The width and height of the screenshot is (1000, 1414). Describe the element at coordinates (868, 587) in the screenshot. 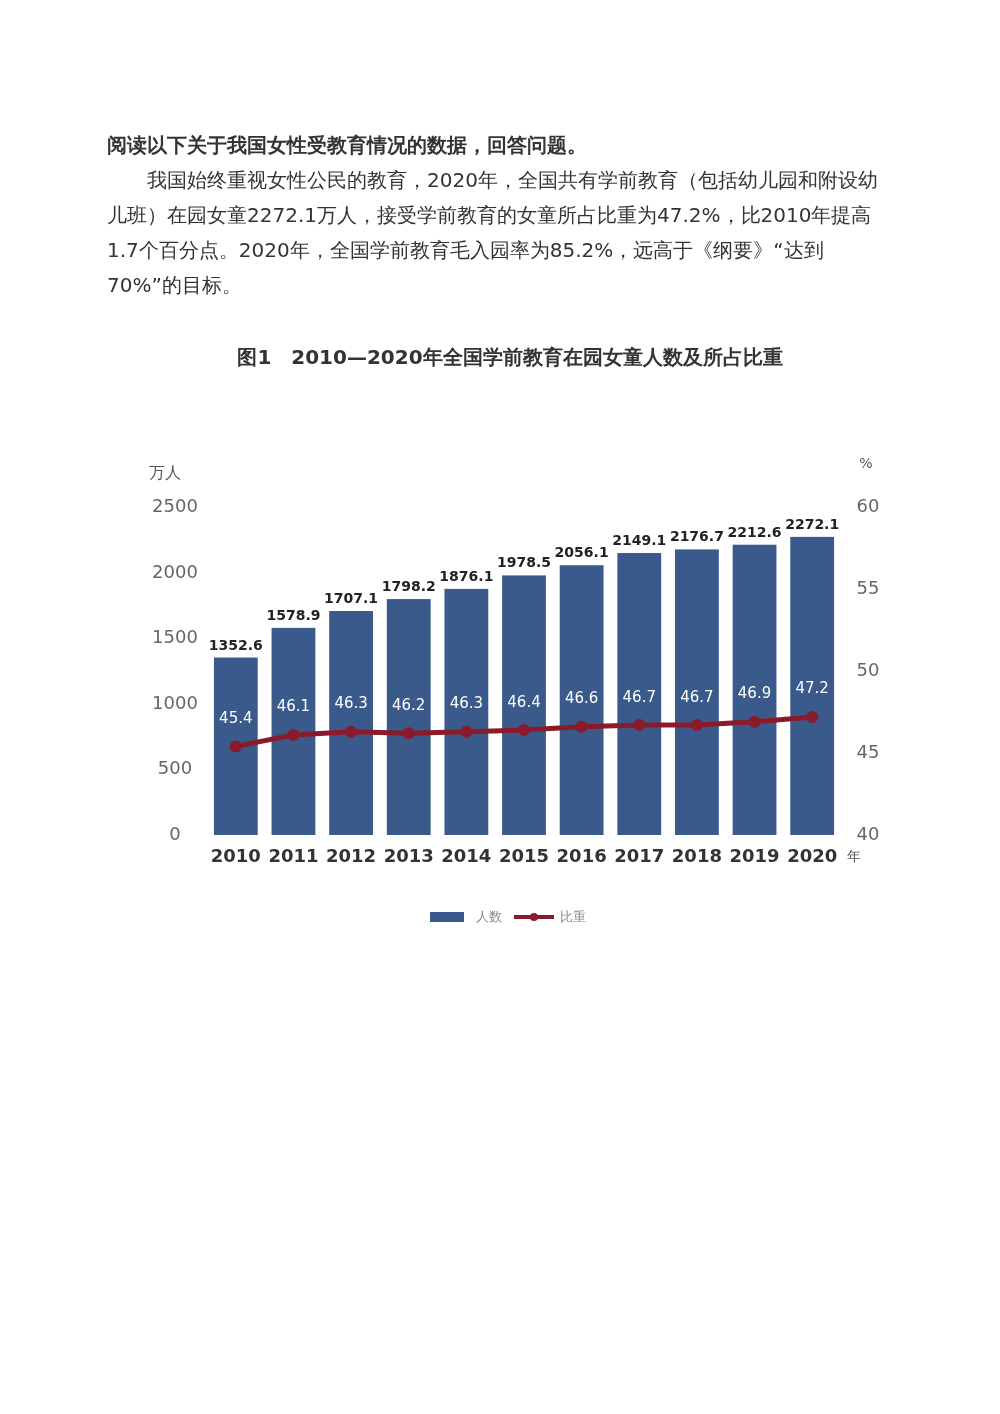

I see `y2-tick-label: 55` at that location.